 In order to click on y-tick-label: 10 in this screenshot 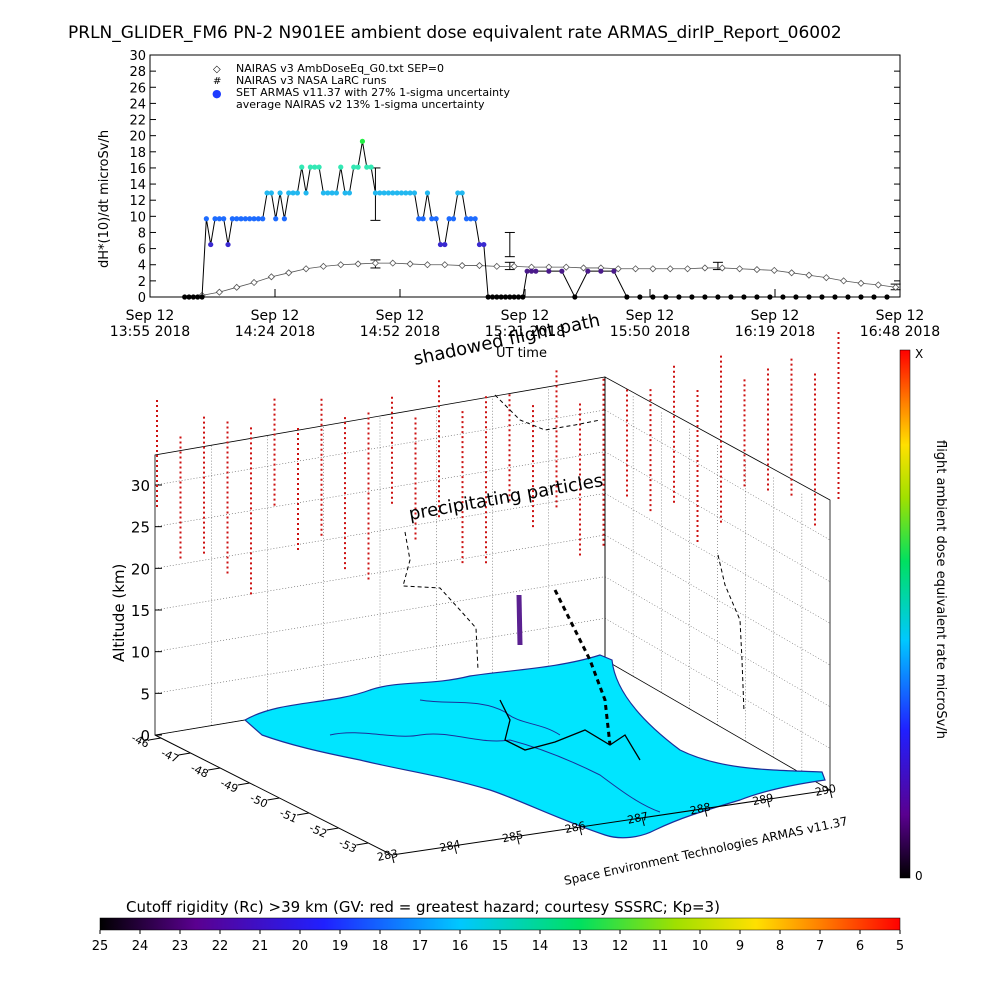, I will do `click(137, 217)`.